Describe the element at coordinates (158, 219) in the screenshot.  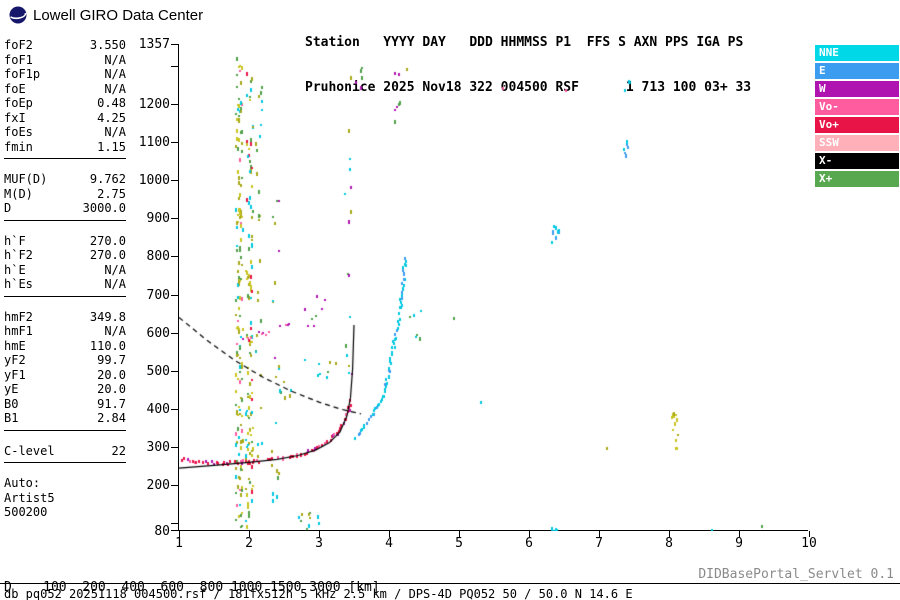
I see `y-axis-tick-label: 900` at that location.